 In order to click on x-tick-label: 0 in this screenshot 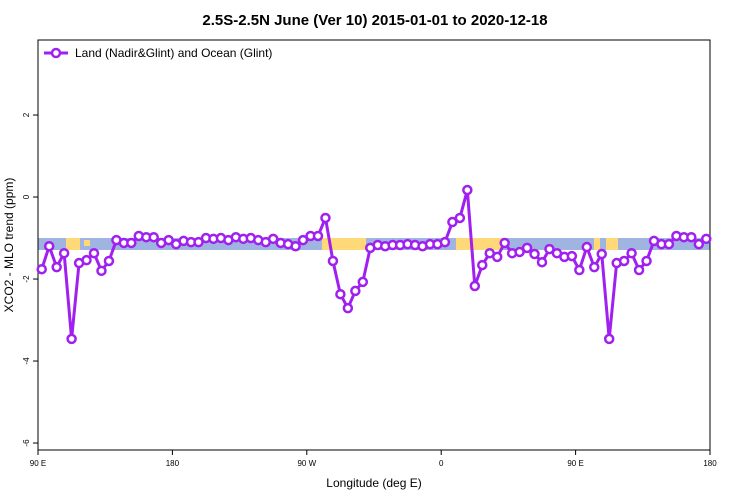, I will do `click(441, 463)`.